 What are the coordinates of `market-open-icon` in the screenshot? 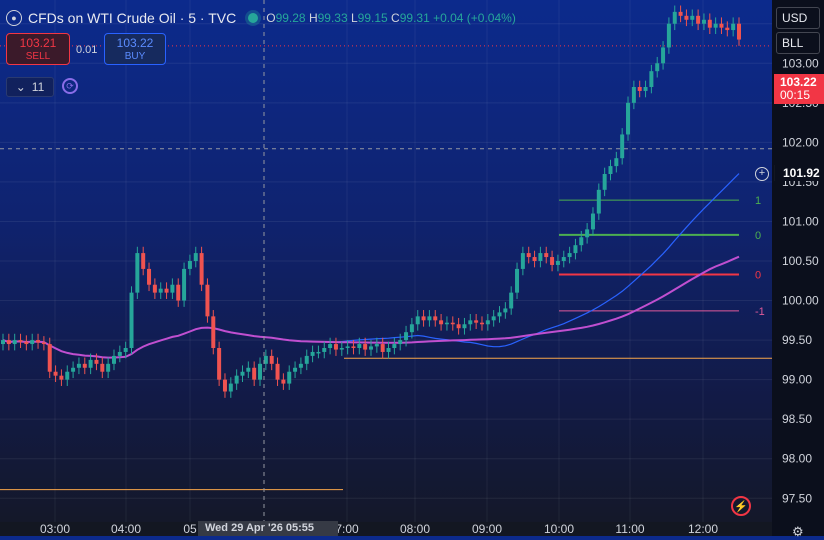 It's located at (253, 18).